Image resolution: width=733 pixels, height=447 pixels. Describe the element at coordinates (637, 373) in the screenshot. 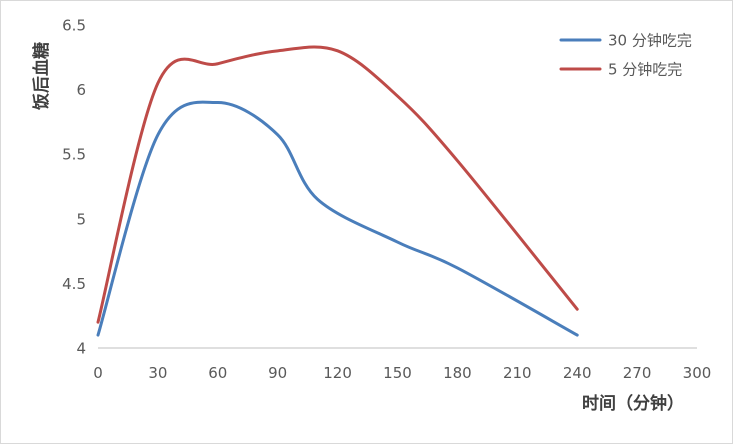

I see `x-tick-label: 270` at that location.